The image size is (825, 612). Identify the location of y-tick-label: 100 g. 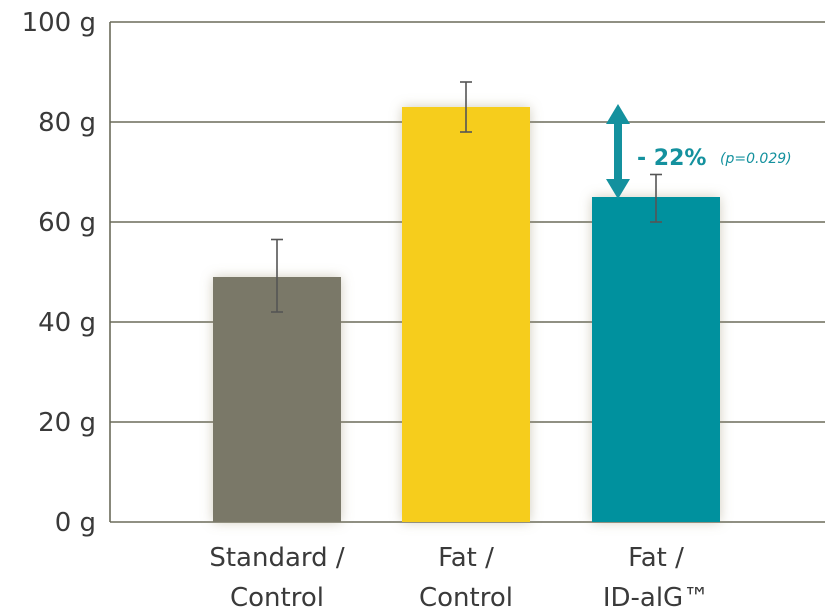
(59, 23).